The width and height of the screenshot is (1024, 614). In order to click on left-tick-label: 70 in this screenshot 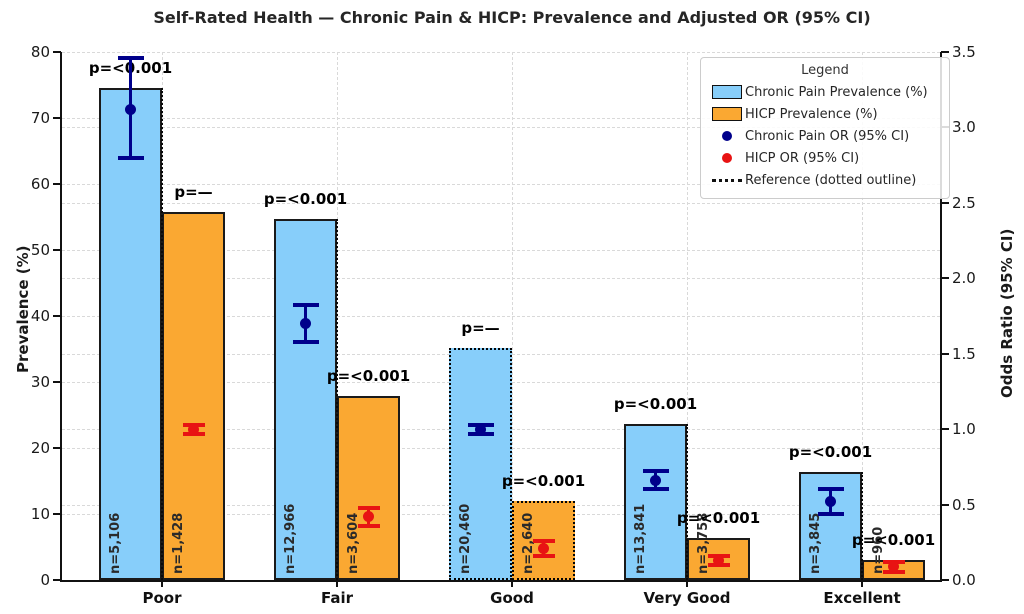, I will do `click(40, 118)`.